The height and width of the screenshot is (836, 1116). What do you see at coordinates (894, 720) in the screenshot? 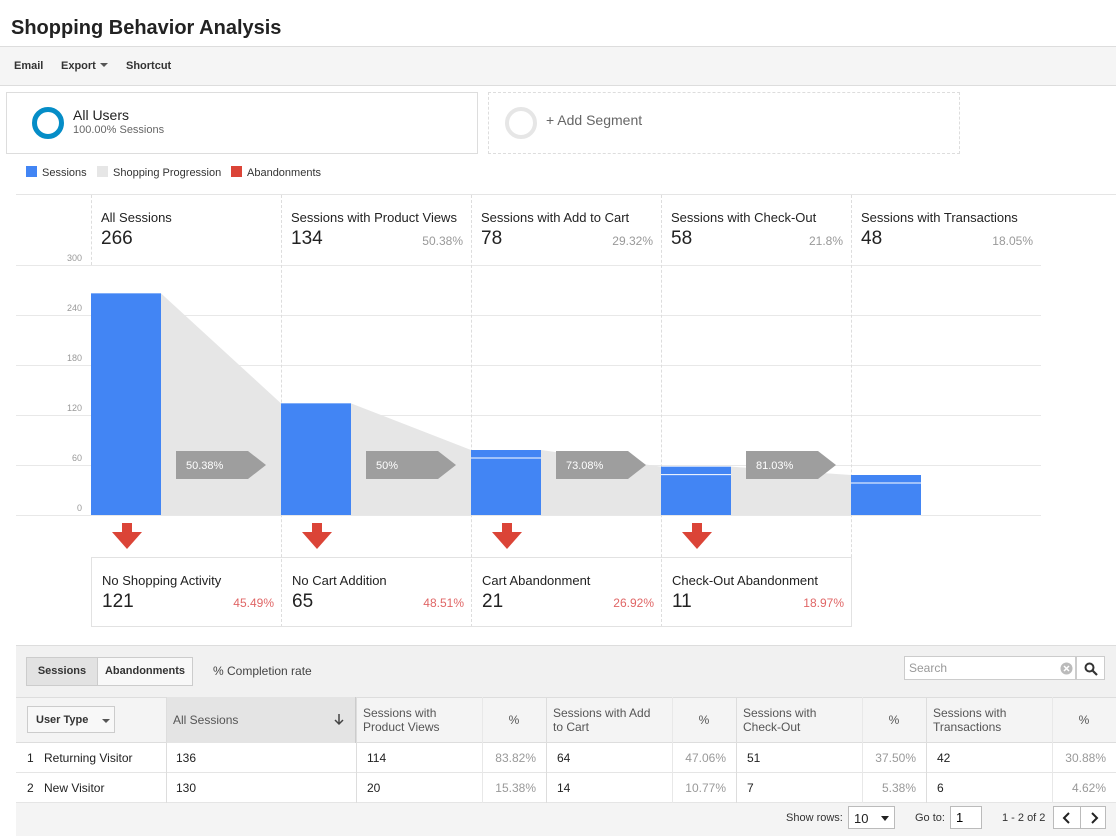
I see `col-header-pct-3: %` at bounding box center [894, 720].